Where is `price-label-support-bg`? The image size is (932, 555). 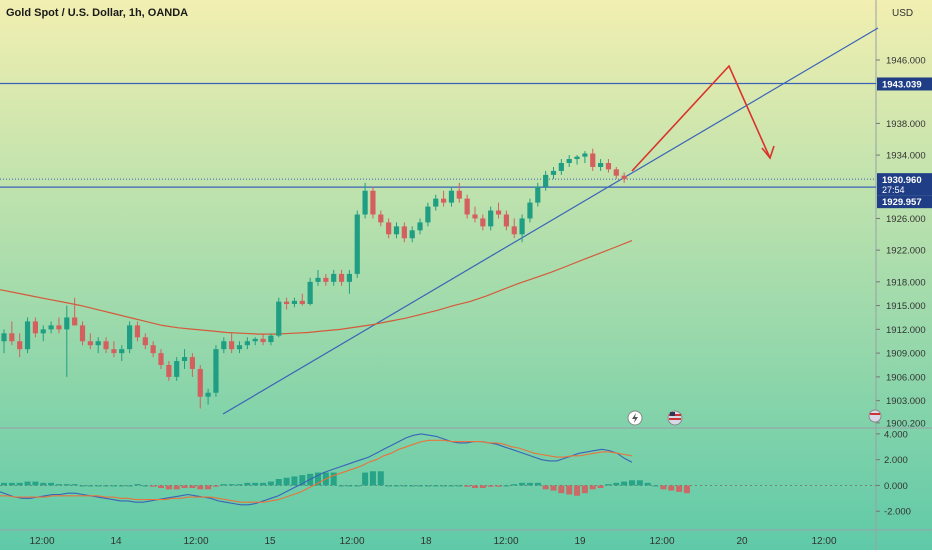 price-label-support-bg is located at coordinates (904, 202).